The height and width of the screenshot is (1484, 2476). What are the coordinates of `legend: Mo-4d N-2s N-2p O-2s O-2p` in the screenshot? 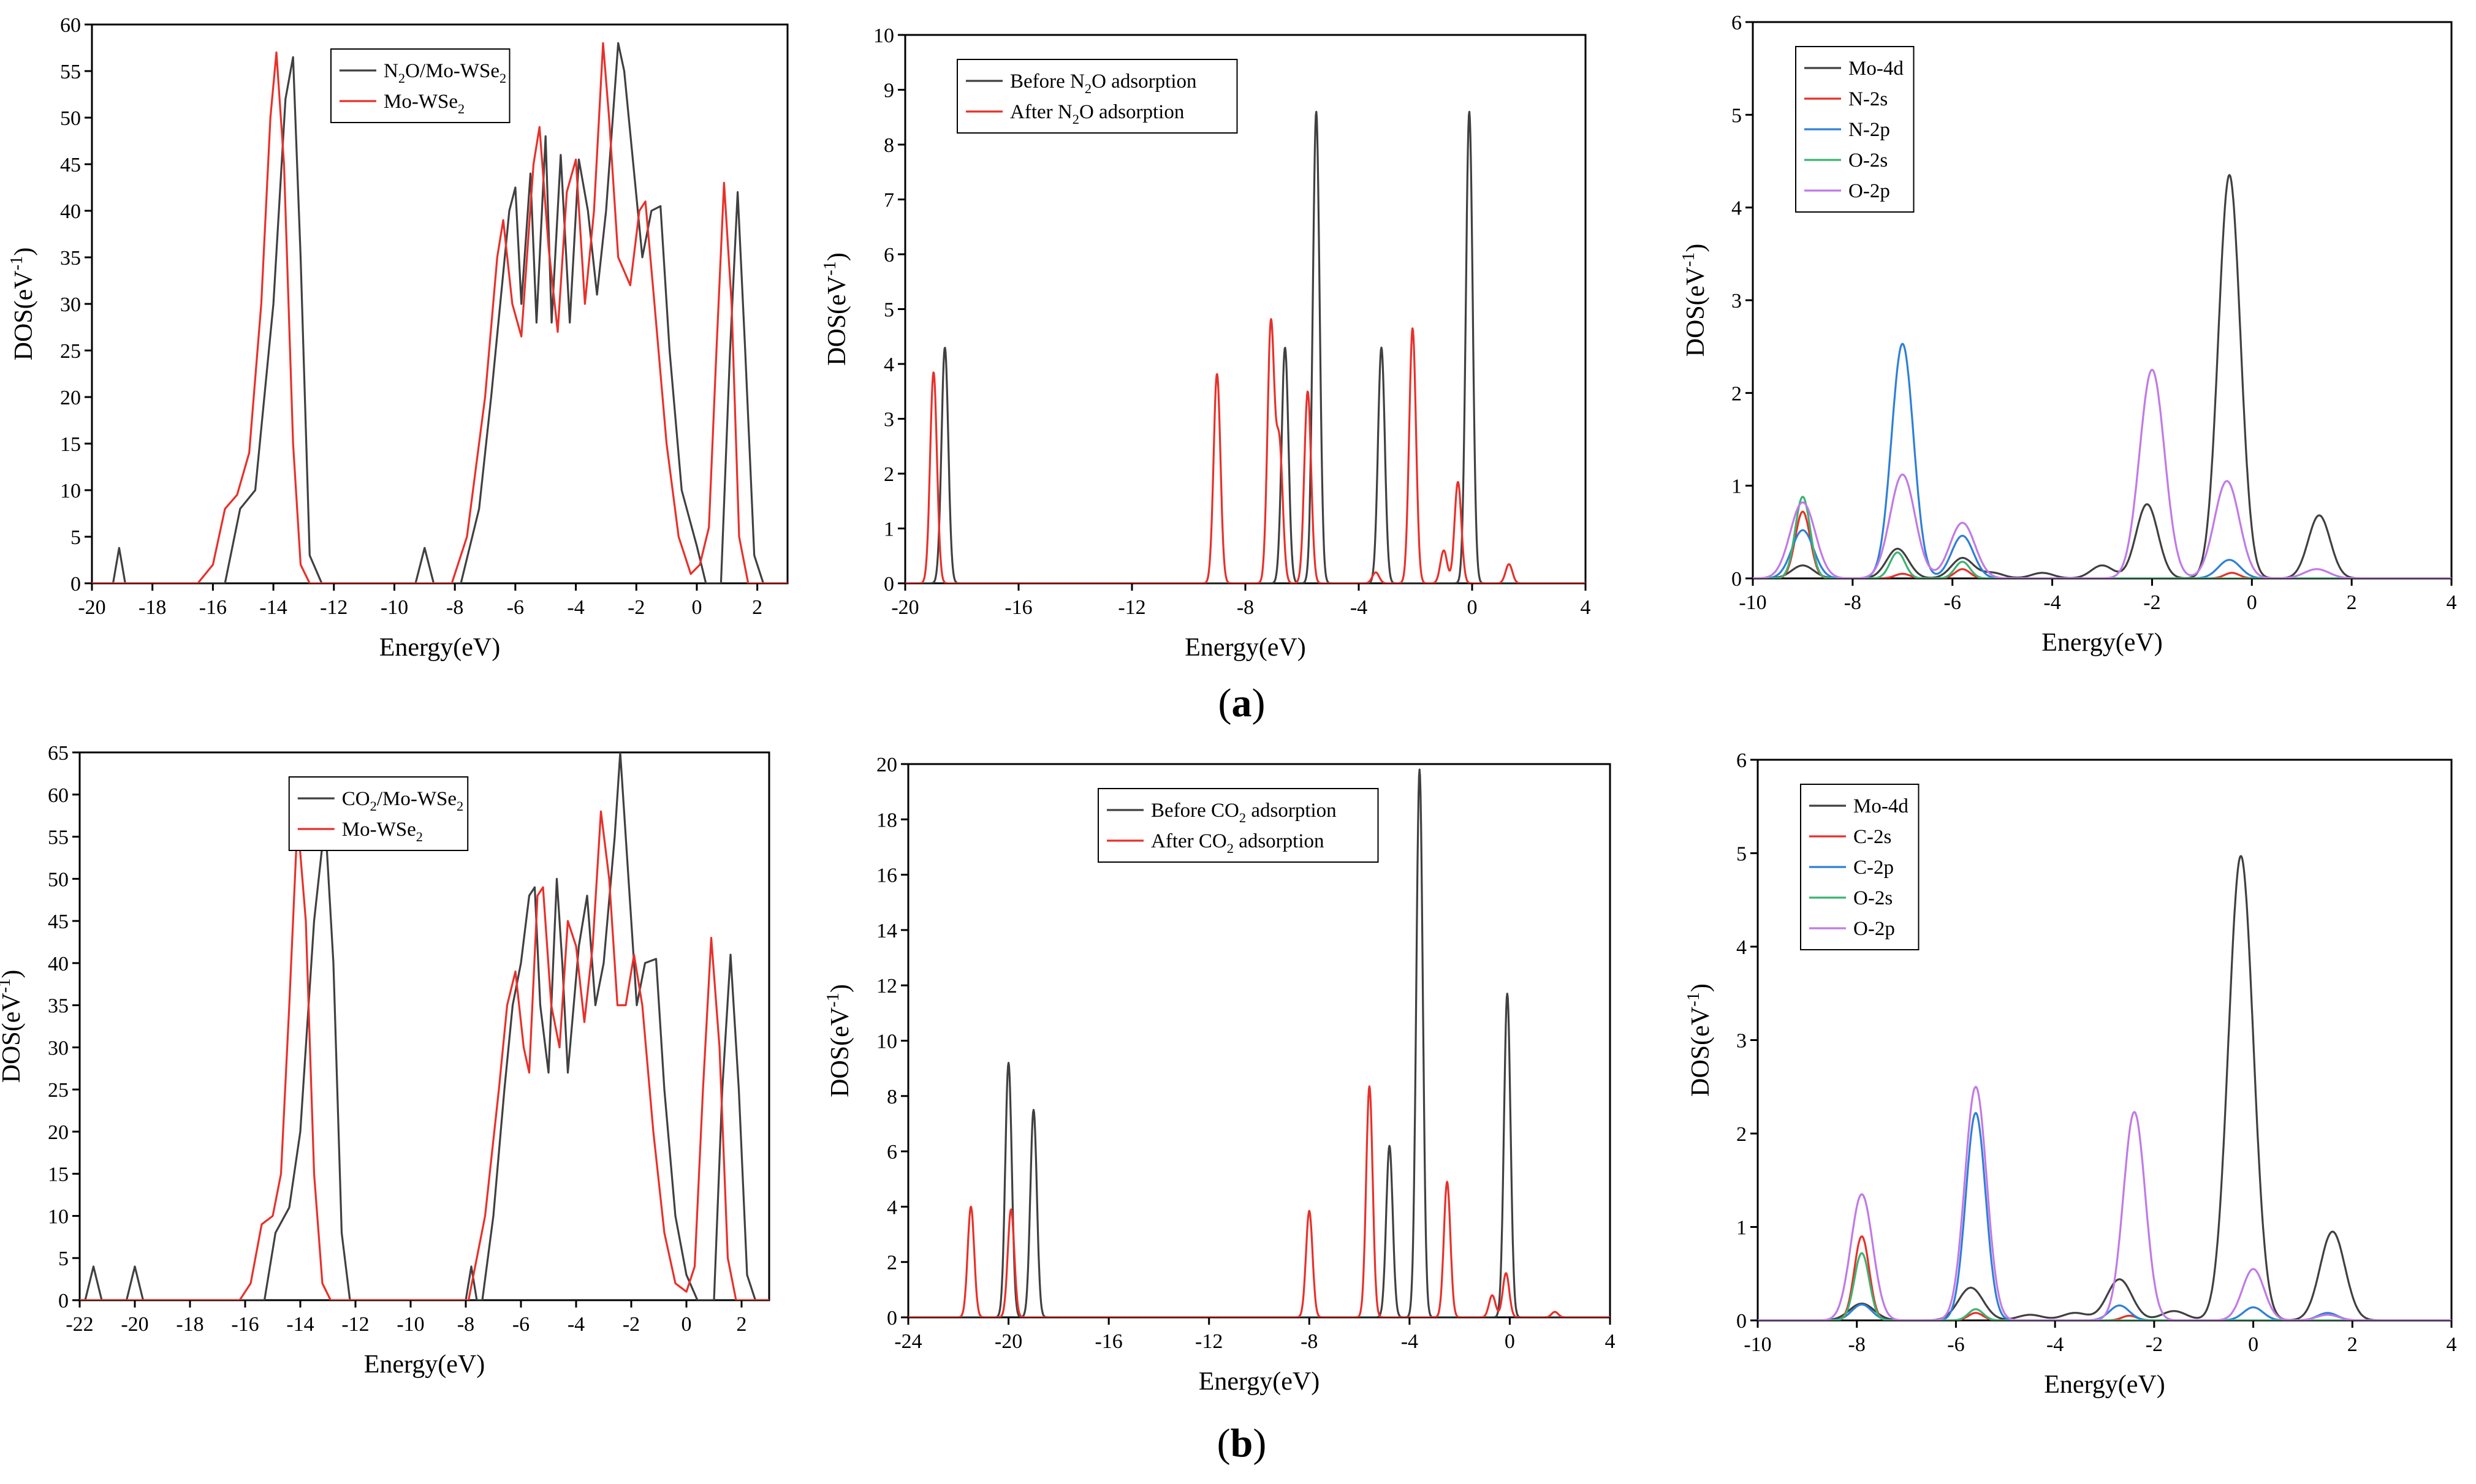 It's located at (1855, 129).